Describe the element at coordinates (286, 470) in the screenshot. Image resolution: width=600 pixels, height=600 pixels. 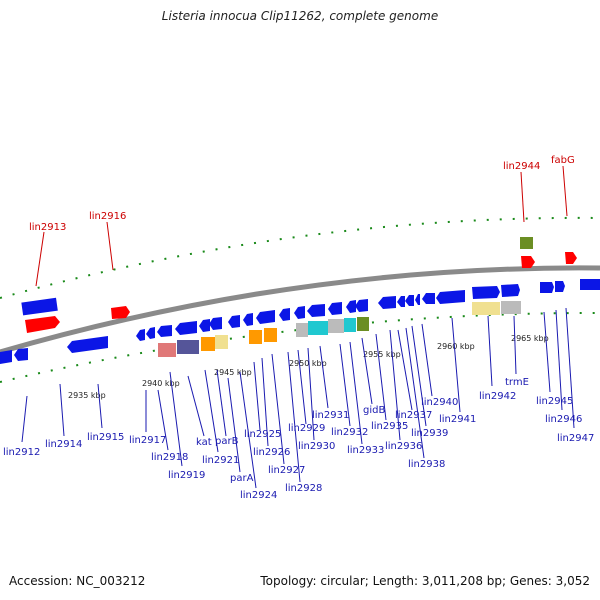
I see `gene-label: lin2927` at that location.